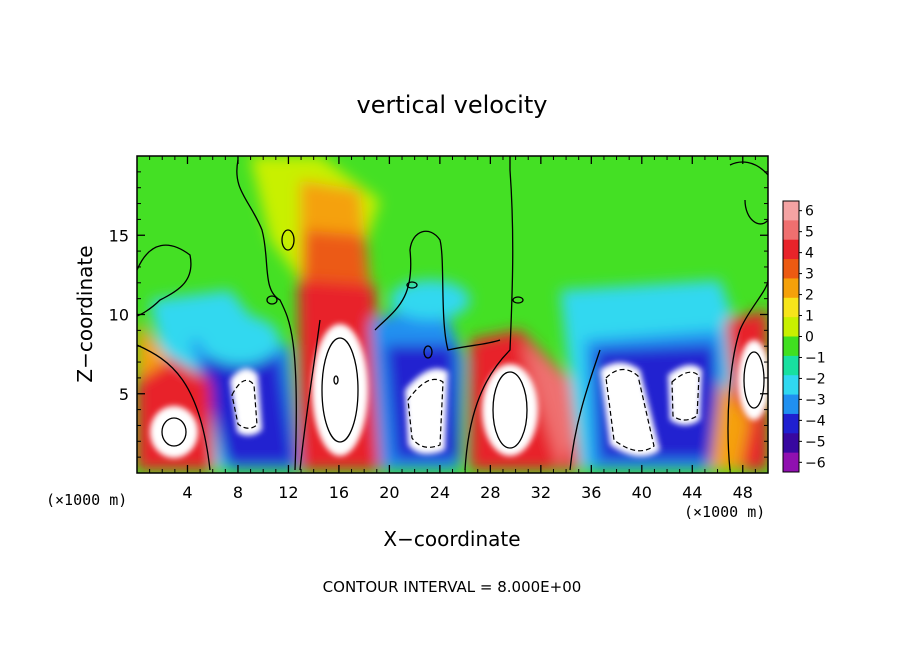 This screenshot has height=654, width=904. What do you see at coordinates (743, 492) in the screenshot?
I see `x-tick-label: 48` at bounding box center [743, 492].